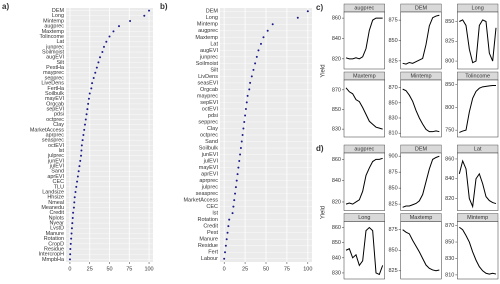 This screenshot has width=500, height=284. Describe the element at coordinates (212, 233) in the screenshot. I see `y-tick-label: Pest` at that location.